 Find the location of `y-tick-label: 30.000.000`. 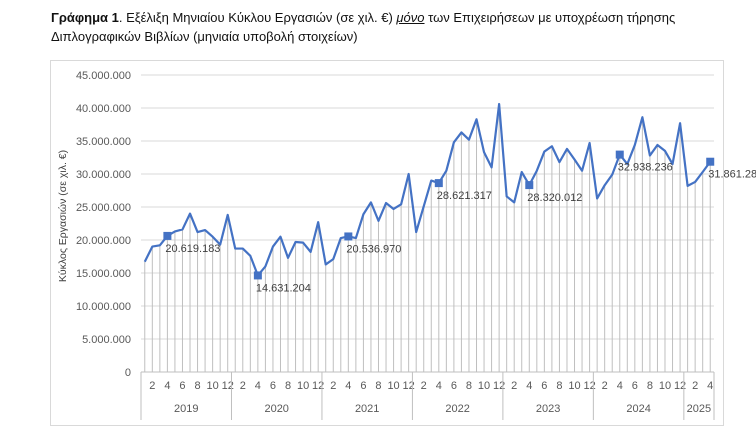

y-tick-label: 30.000.000 is located at coordinates (103, 175).